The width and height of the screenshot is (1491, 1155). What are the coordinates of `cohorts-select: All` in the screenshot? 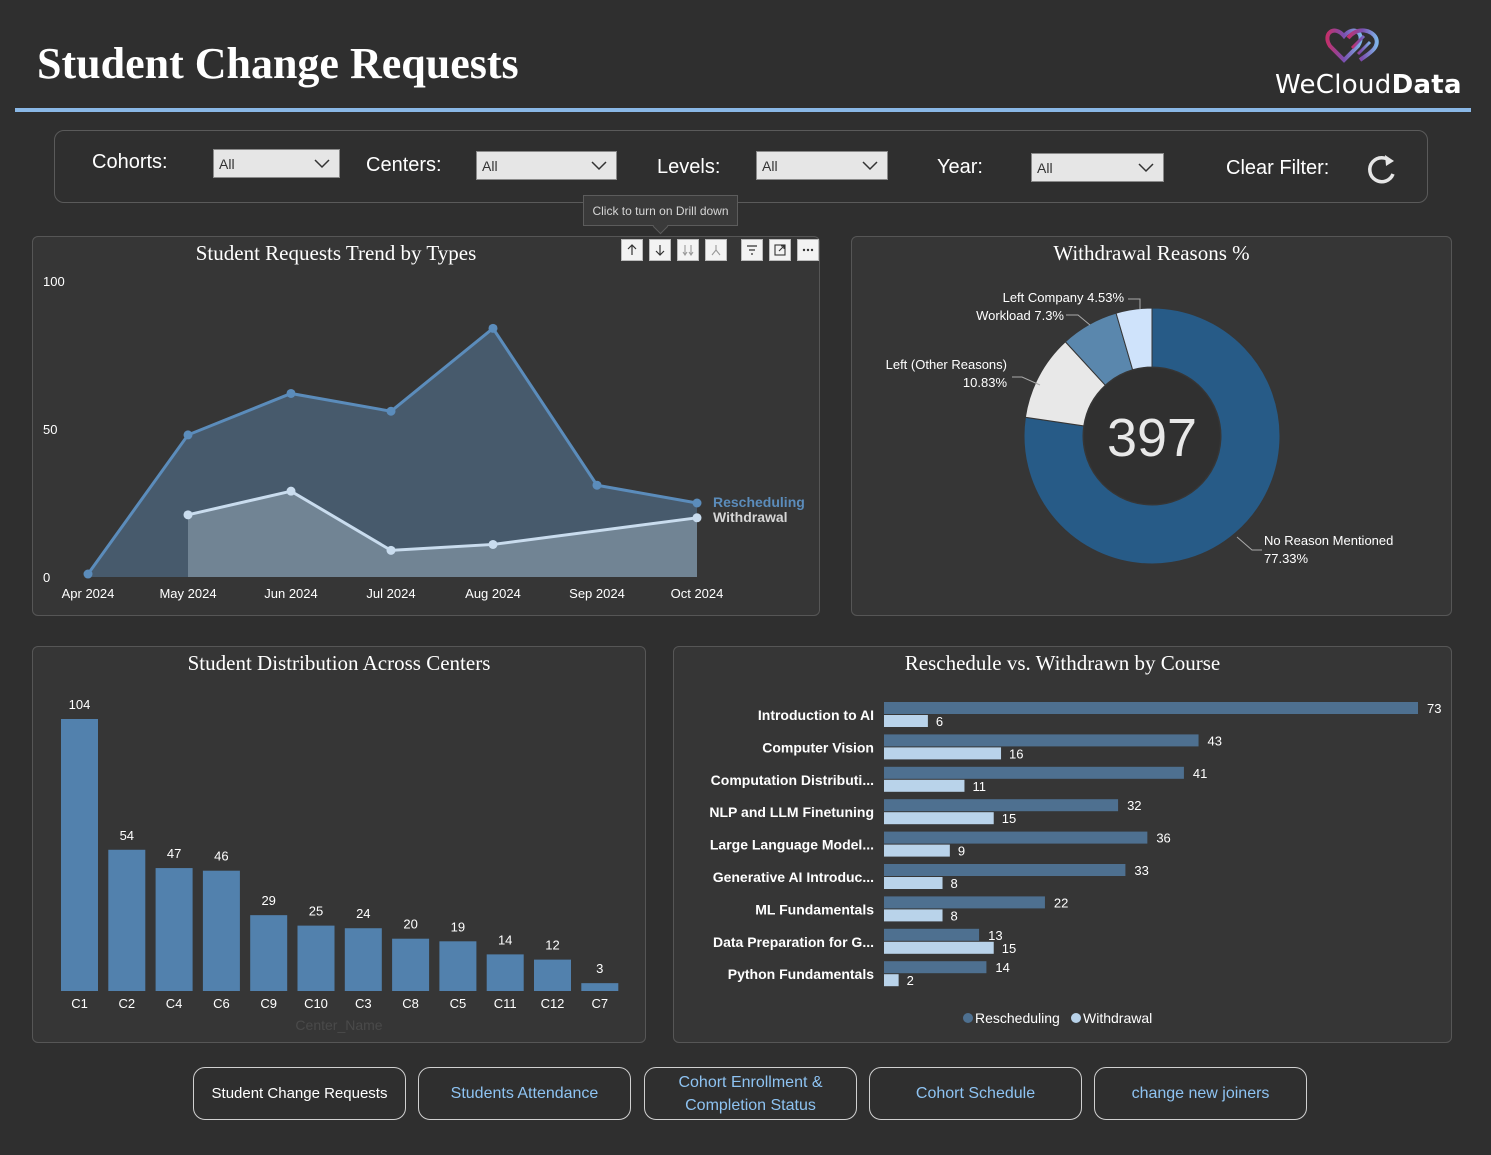 It's located at (276, 163).